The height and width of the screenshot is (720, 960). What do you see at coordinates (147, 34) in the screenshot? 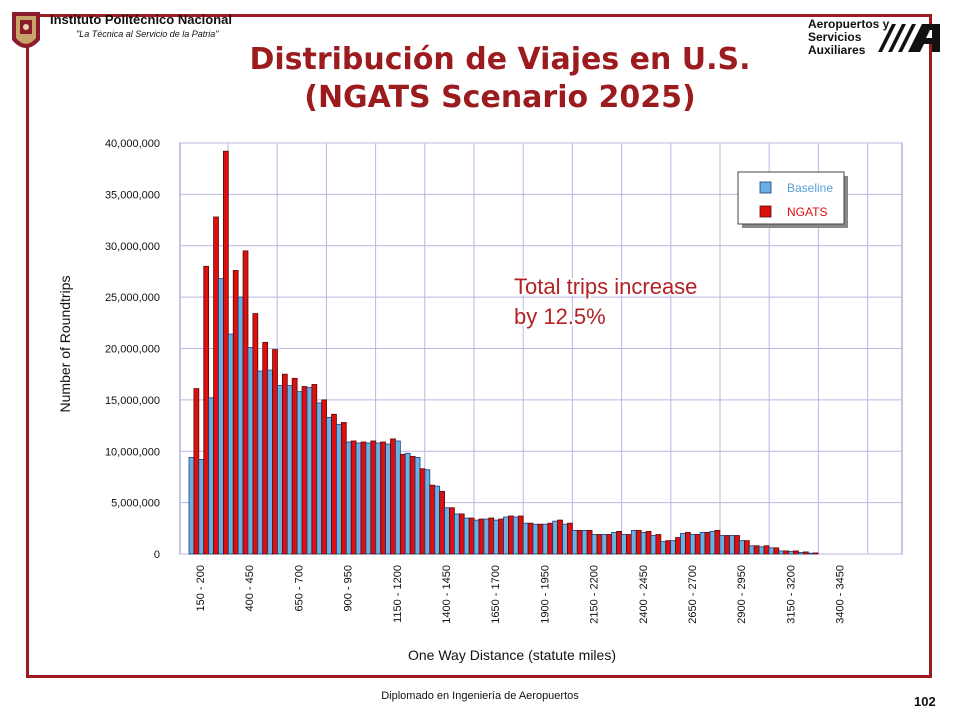
I see `institution-motto: "La Técnica al Servicio de la Patria"` at bounding box center [147, 34].